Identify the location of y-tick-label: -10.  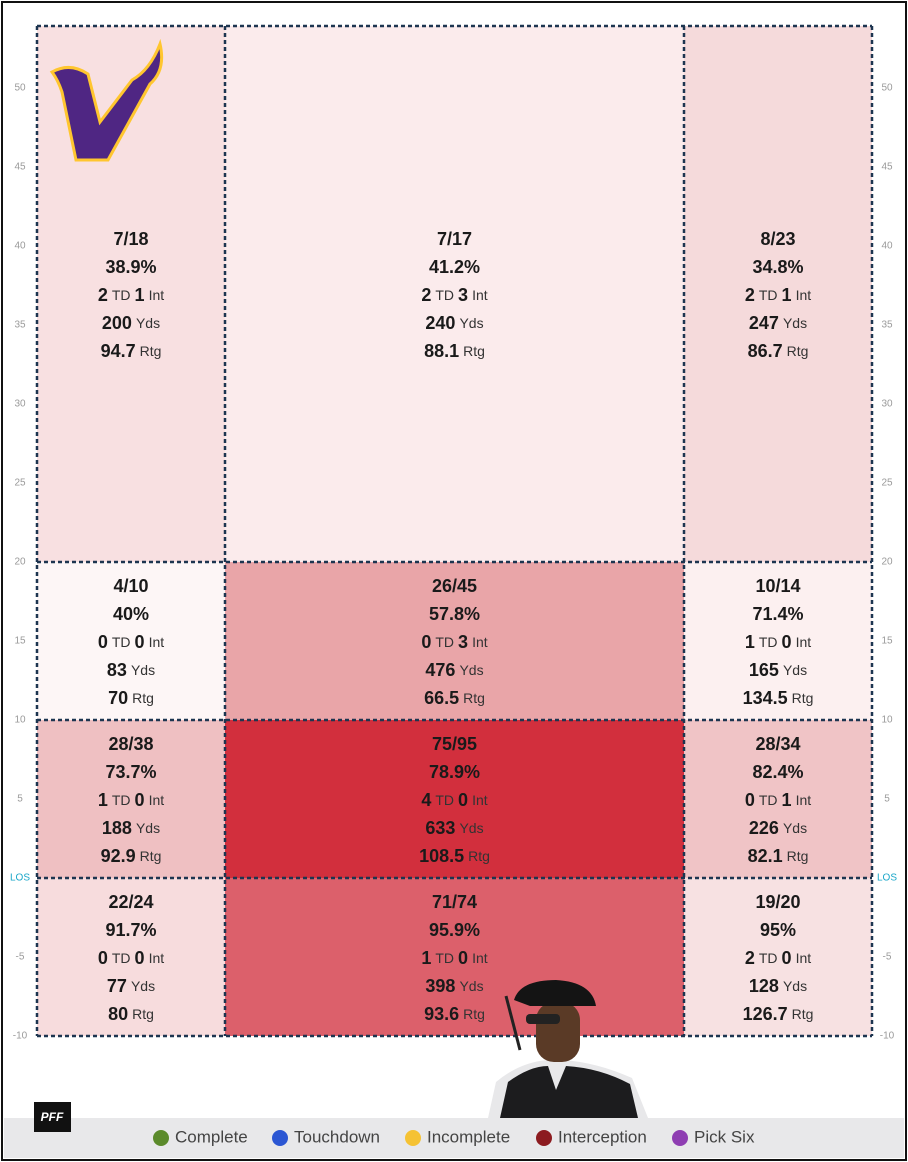
(20, 1036).